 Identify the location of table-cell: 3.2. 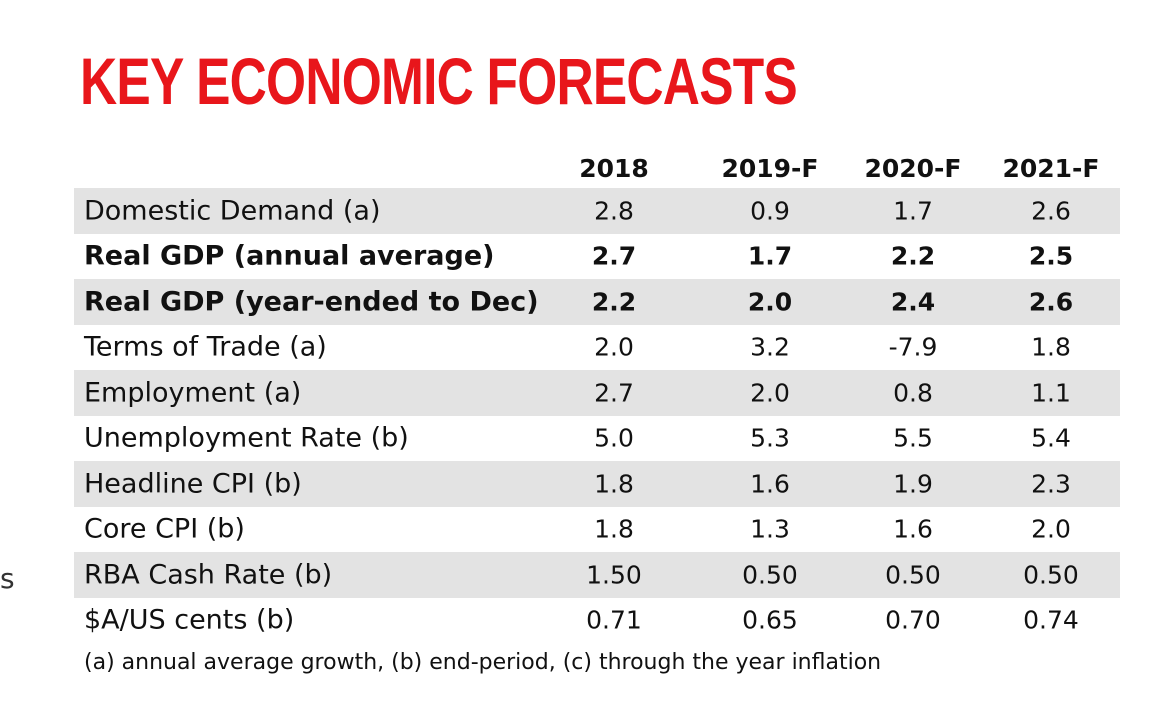
(770, 347).